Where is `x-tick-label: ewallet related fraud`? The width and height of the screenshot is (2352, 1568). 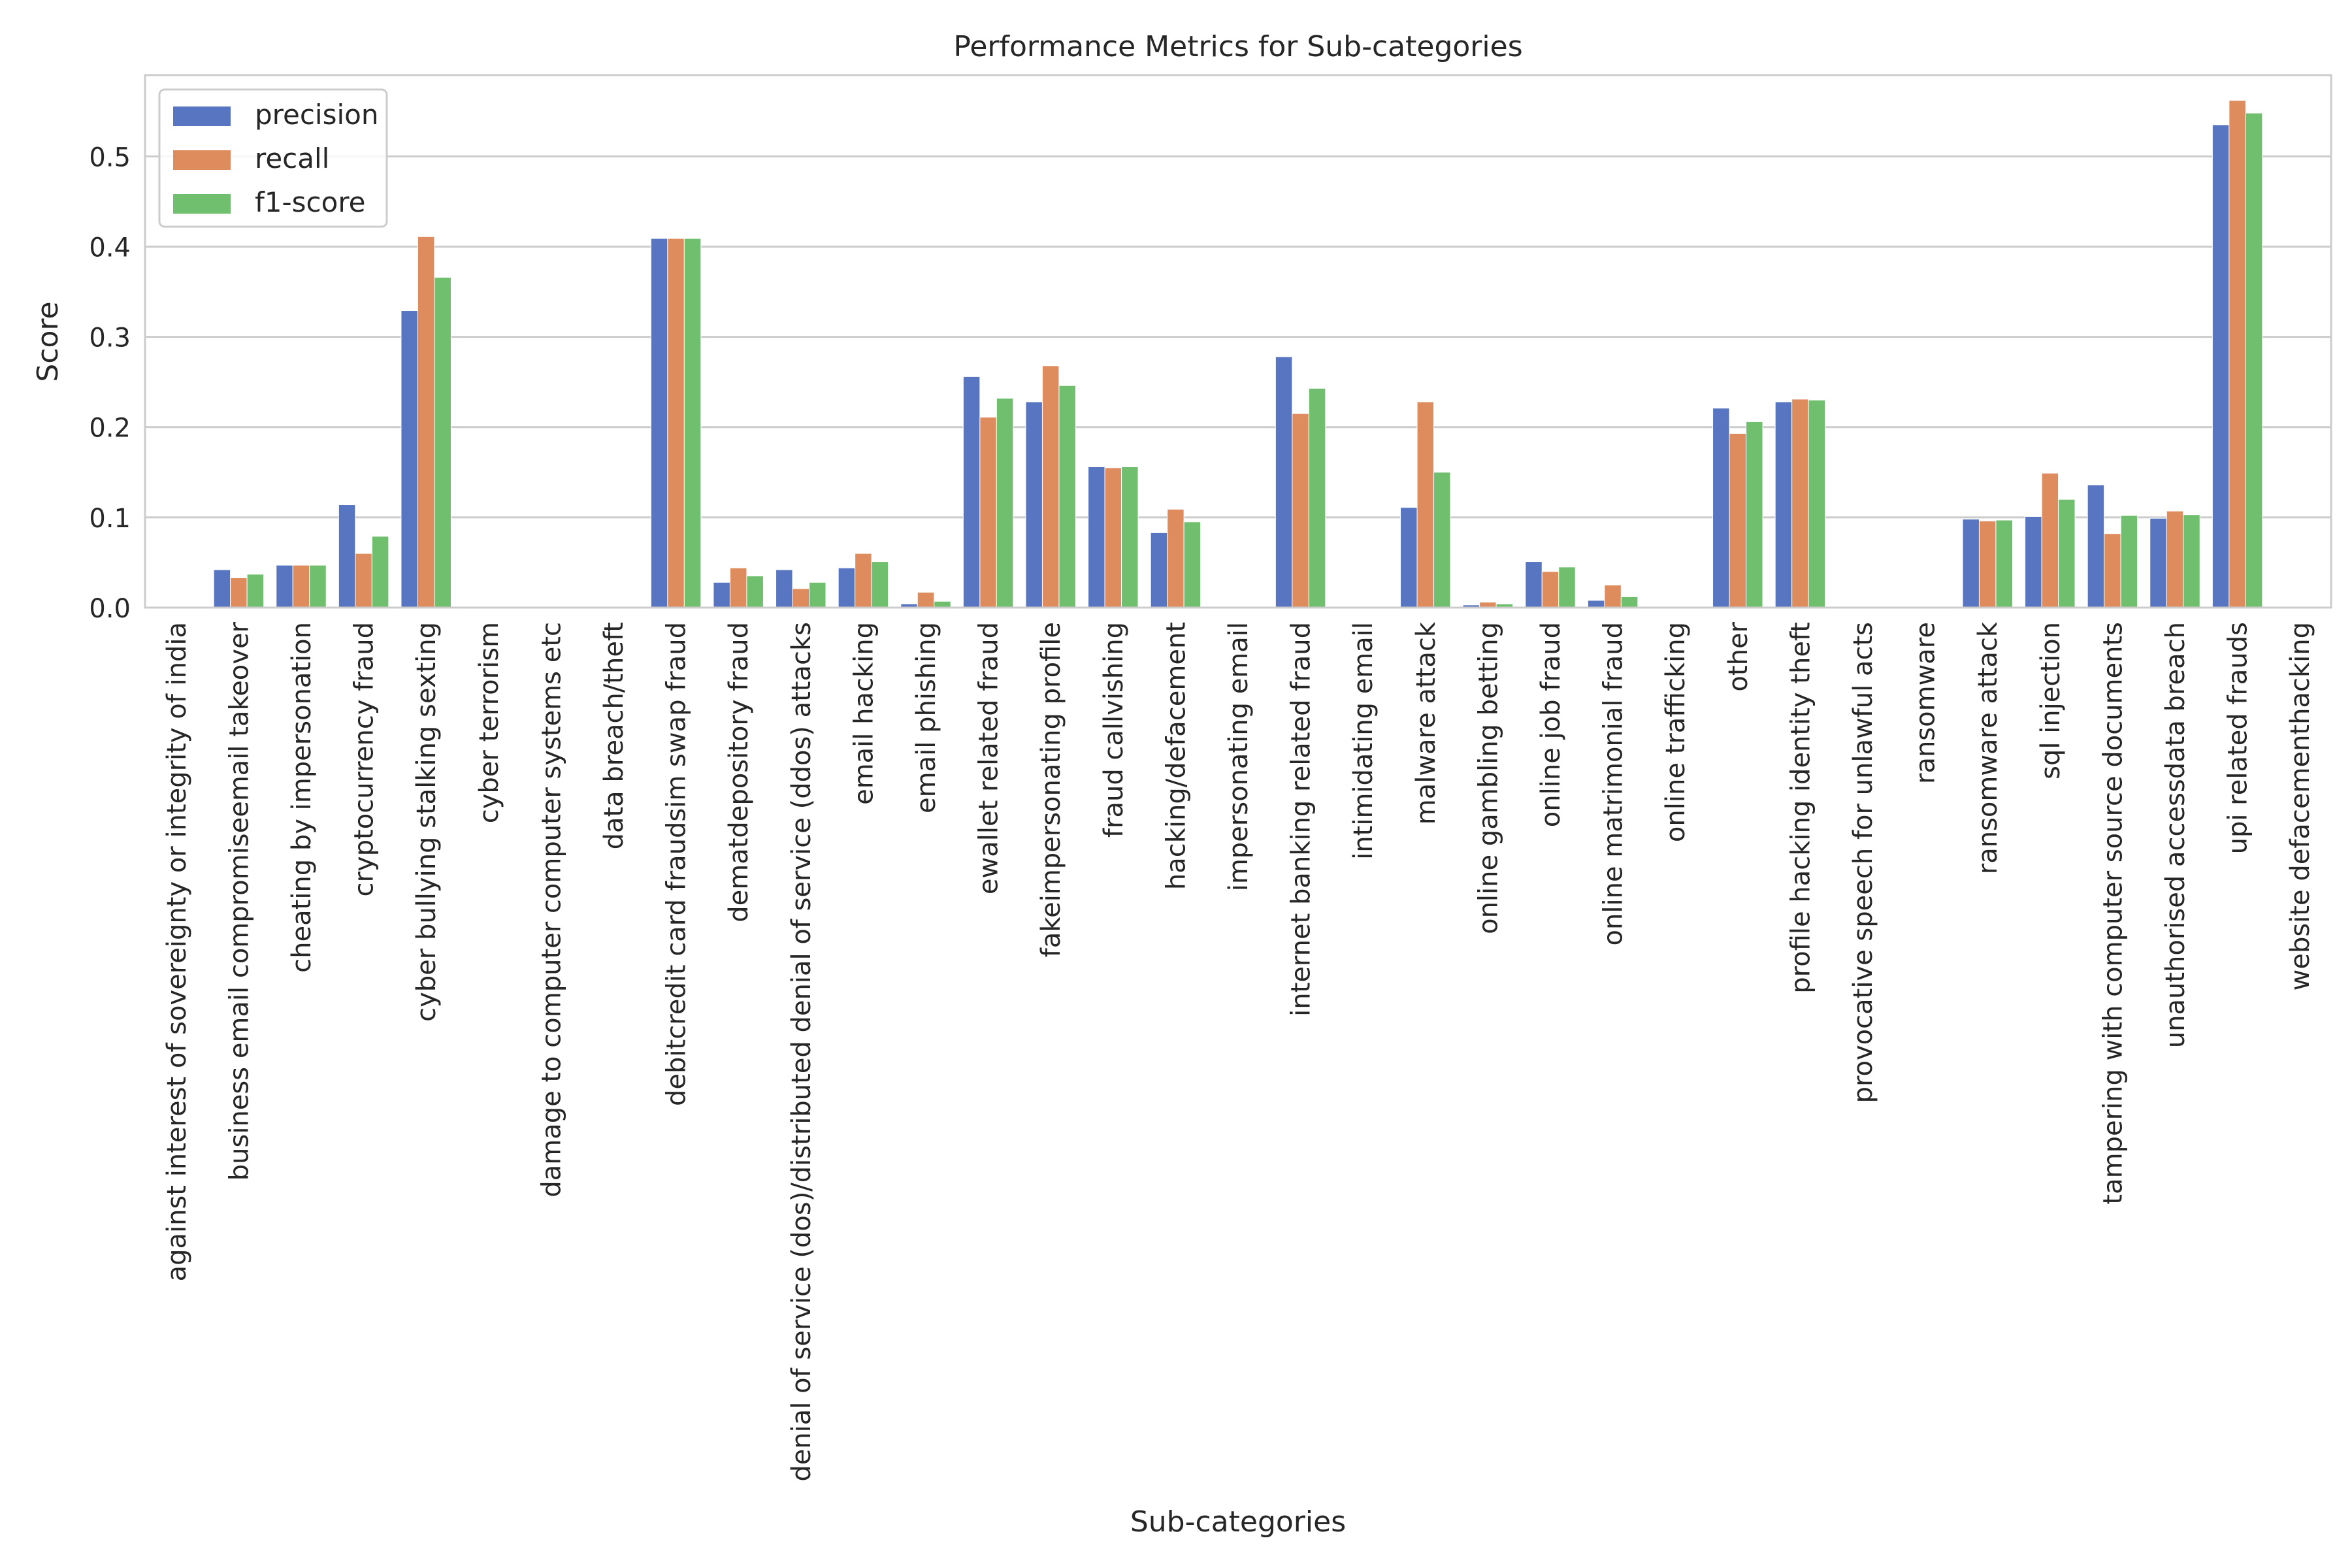 x-tick-label: ewallet related fraud is located at coordinates (989, 758).